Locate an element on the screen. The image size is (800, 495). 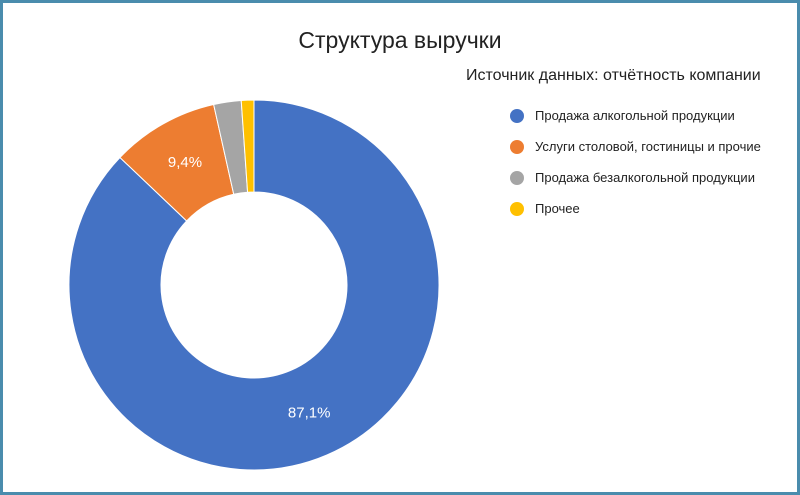
legend-label-services: Услуги столовой, гостиницы и прочие is located at coordinates (648, 146).